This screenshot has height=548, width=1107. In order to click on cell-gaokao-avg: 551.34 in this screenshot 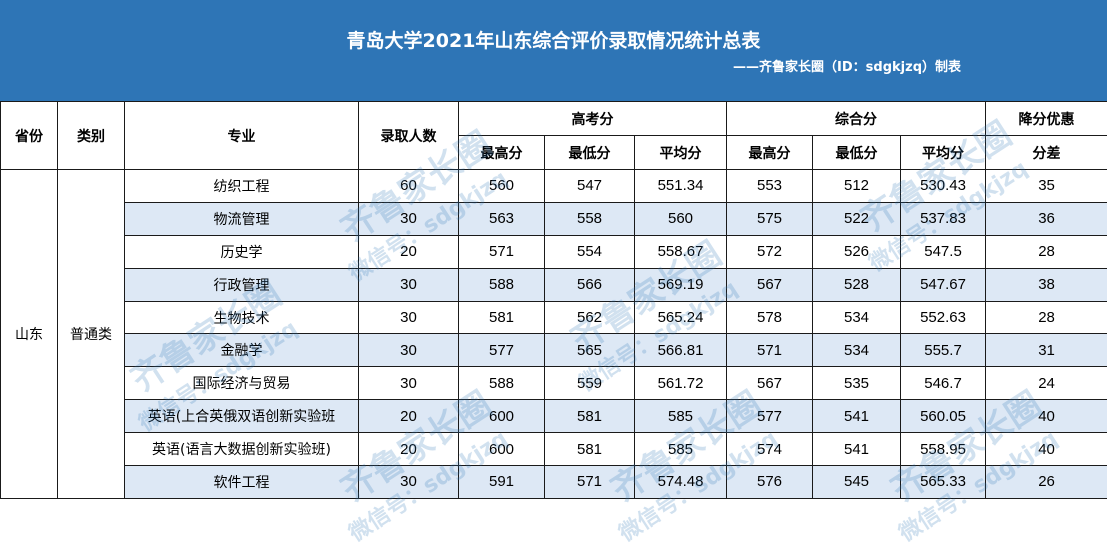, I will do `click(681, 186)`.